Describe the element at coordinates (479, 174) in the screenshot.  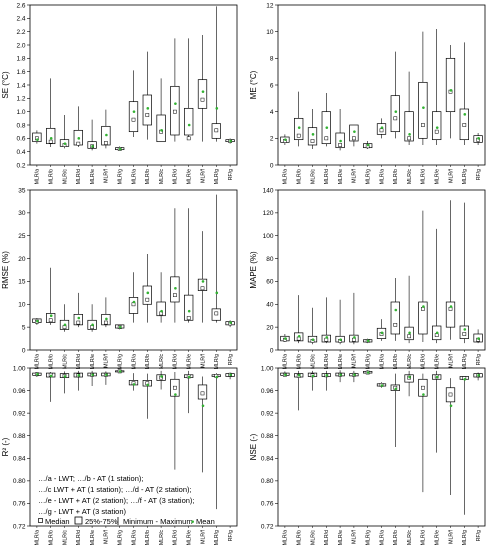
I see `me-category-label: RF/g` at that location.